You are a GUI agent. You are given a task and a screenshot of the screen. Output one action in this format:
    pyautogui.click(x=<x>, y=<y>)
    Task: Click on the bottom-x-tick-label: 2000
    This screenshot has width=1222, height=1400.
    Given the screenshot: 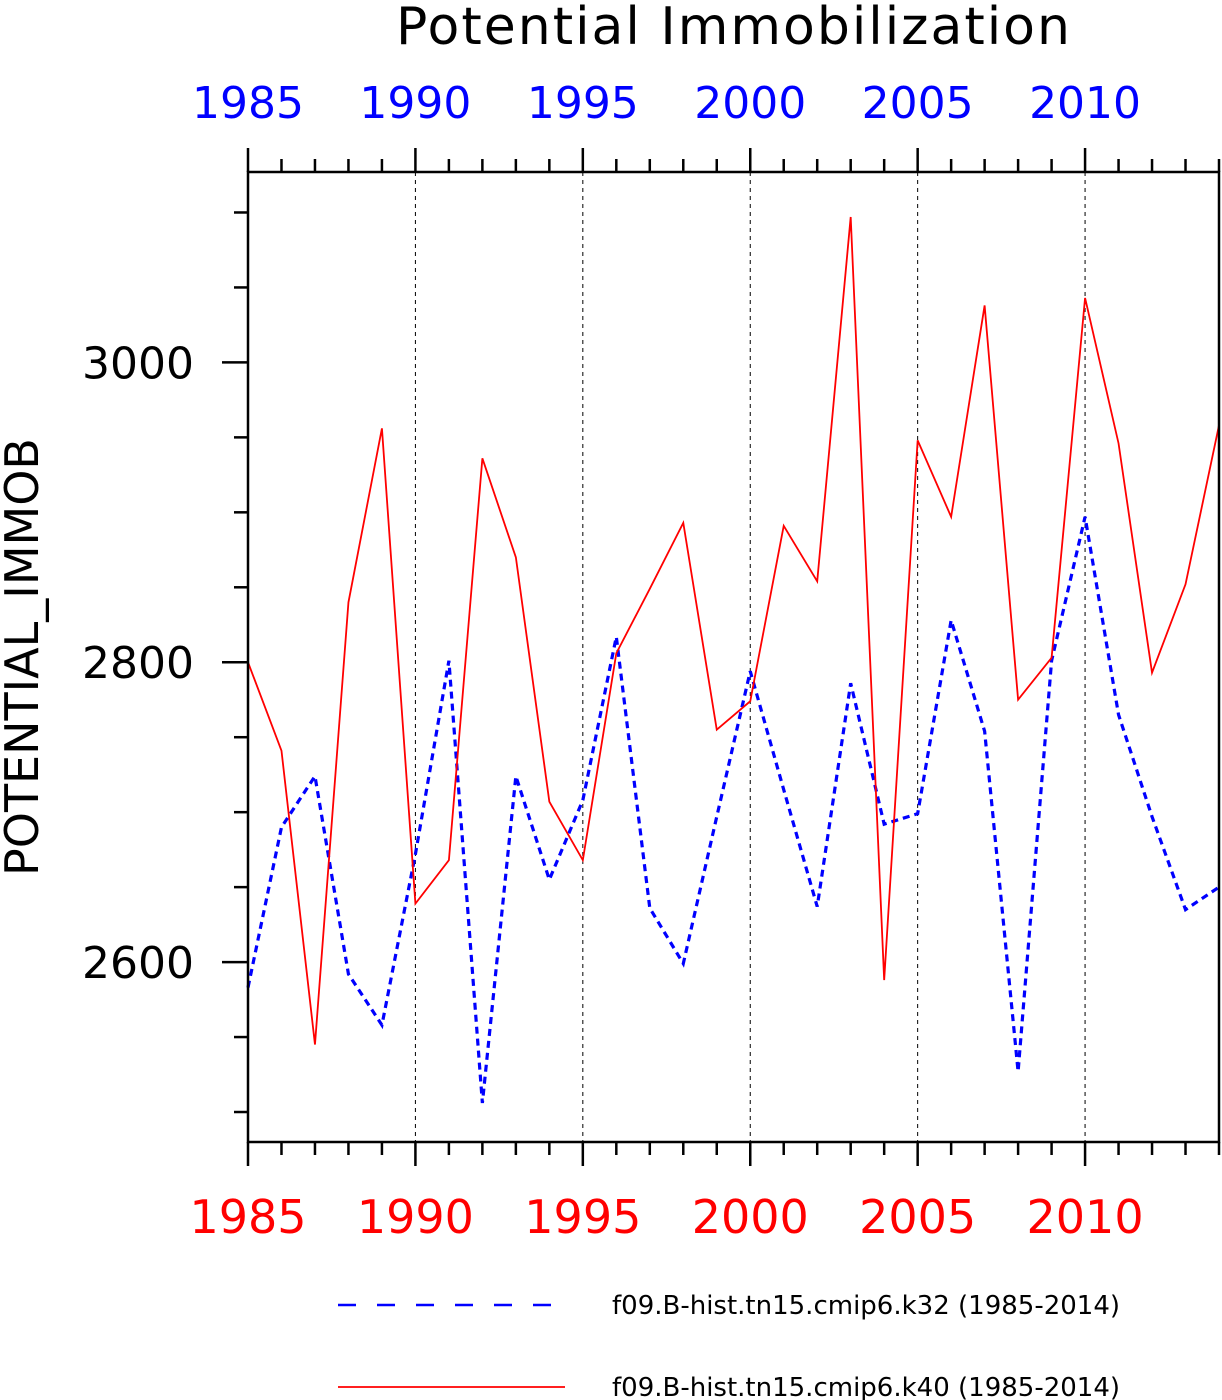 What is the action you would take?
    pyautogui.click(x=750, y=1217)
    